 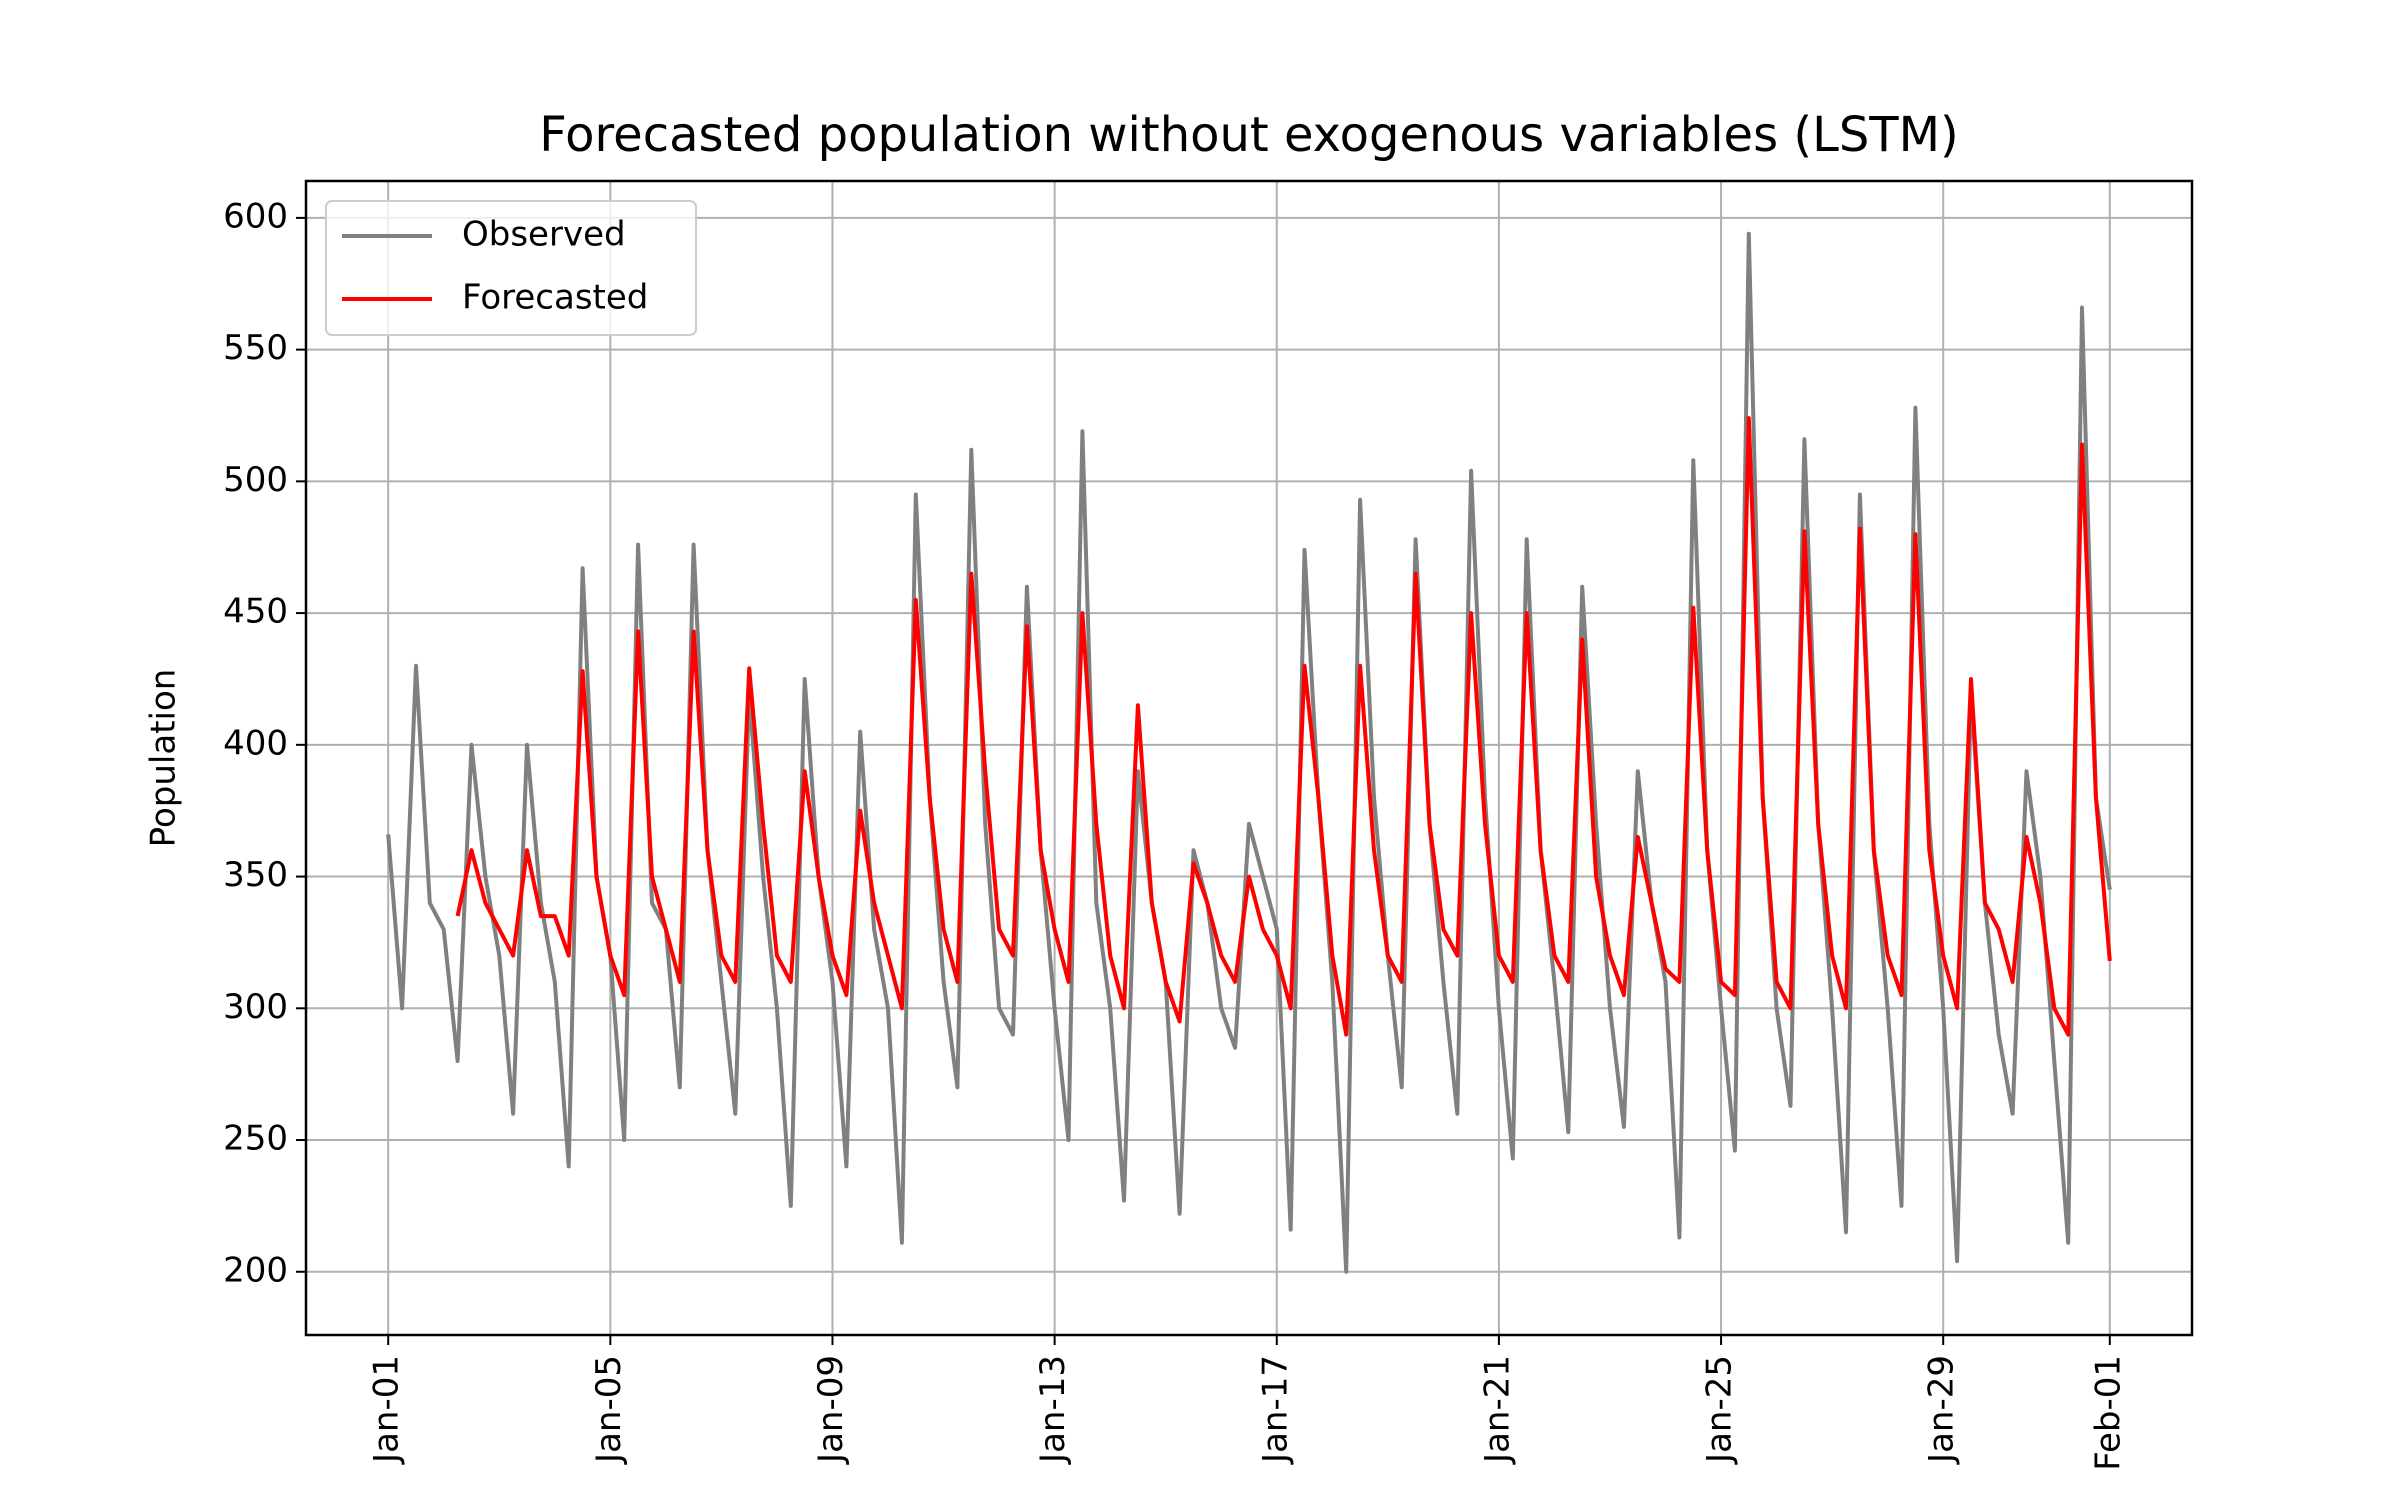 What do you see at coordinates (831, 1410) in the screenshot?
I see `x-tick-label: Jan-09` at bounding box center [831, 1410].